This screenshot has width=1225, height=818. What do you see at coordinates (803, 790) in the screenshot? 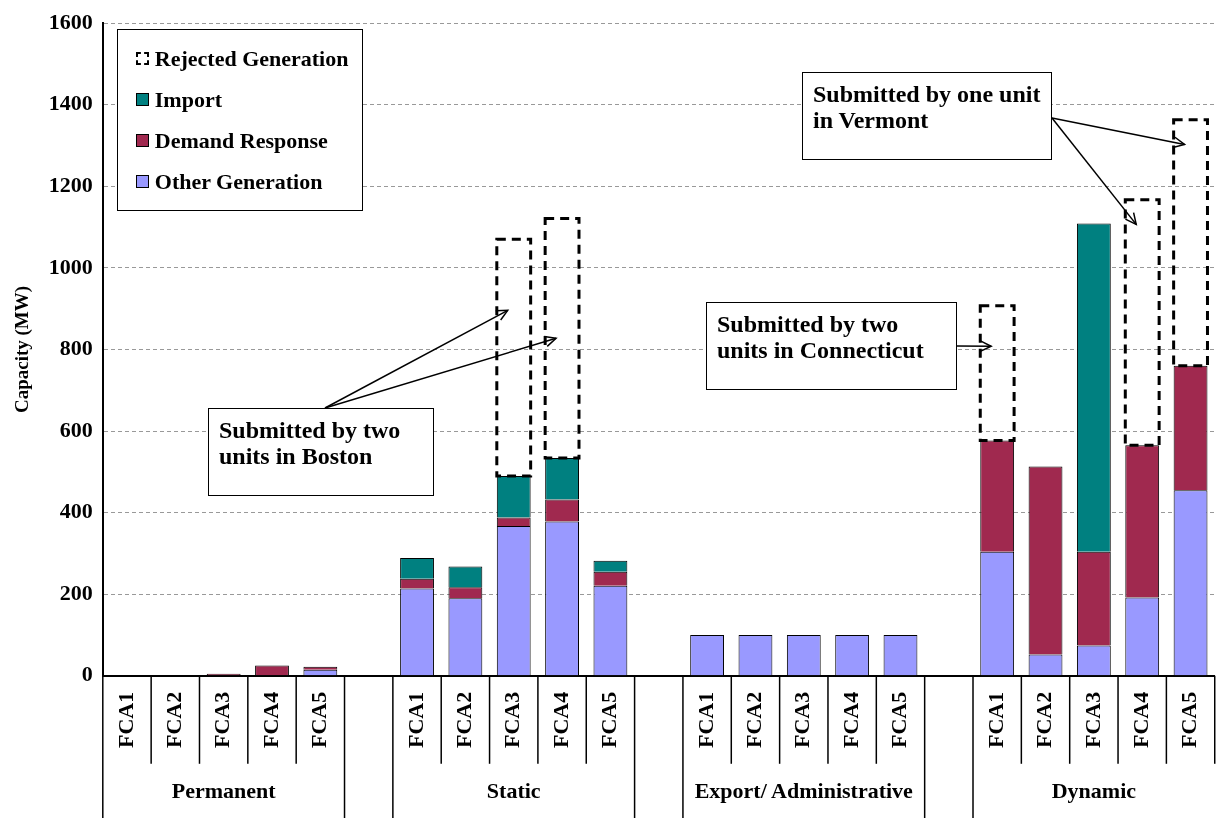
I see `text: Export/ Administrative` at bounding box center [803, 790].